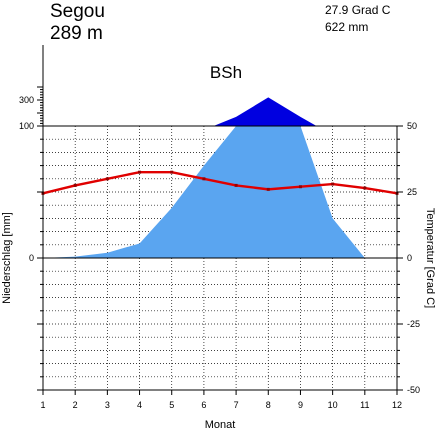 This screenshot has width=437, height=435. Describe the element at coordinates (333, 405) in the screenshot. I see `month-tick-label: 10` at that location.